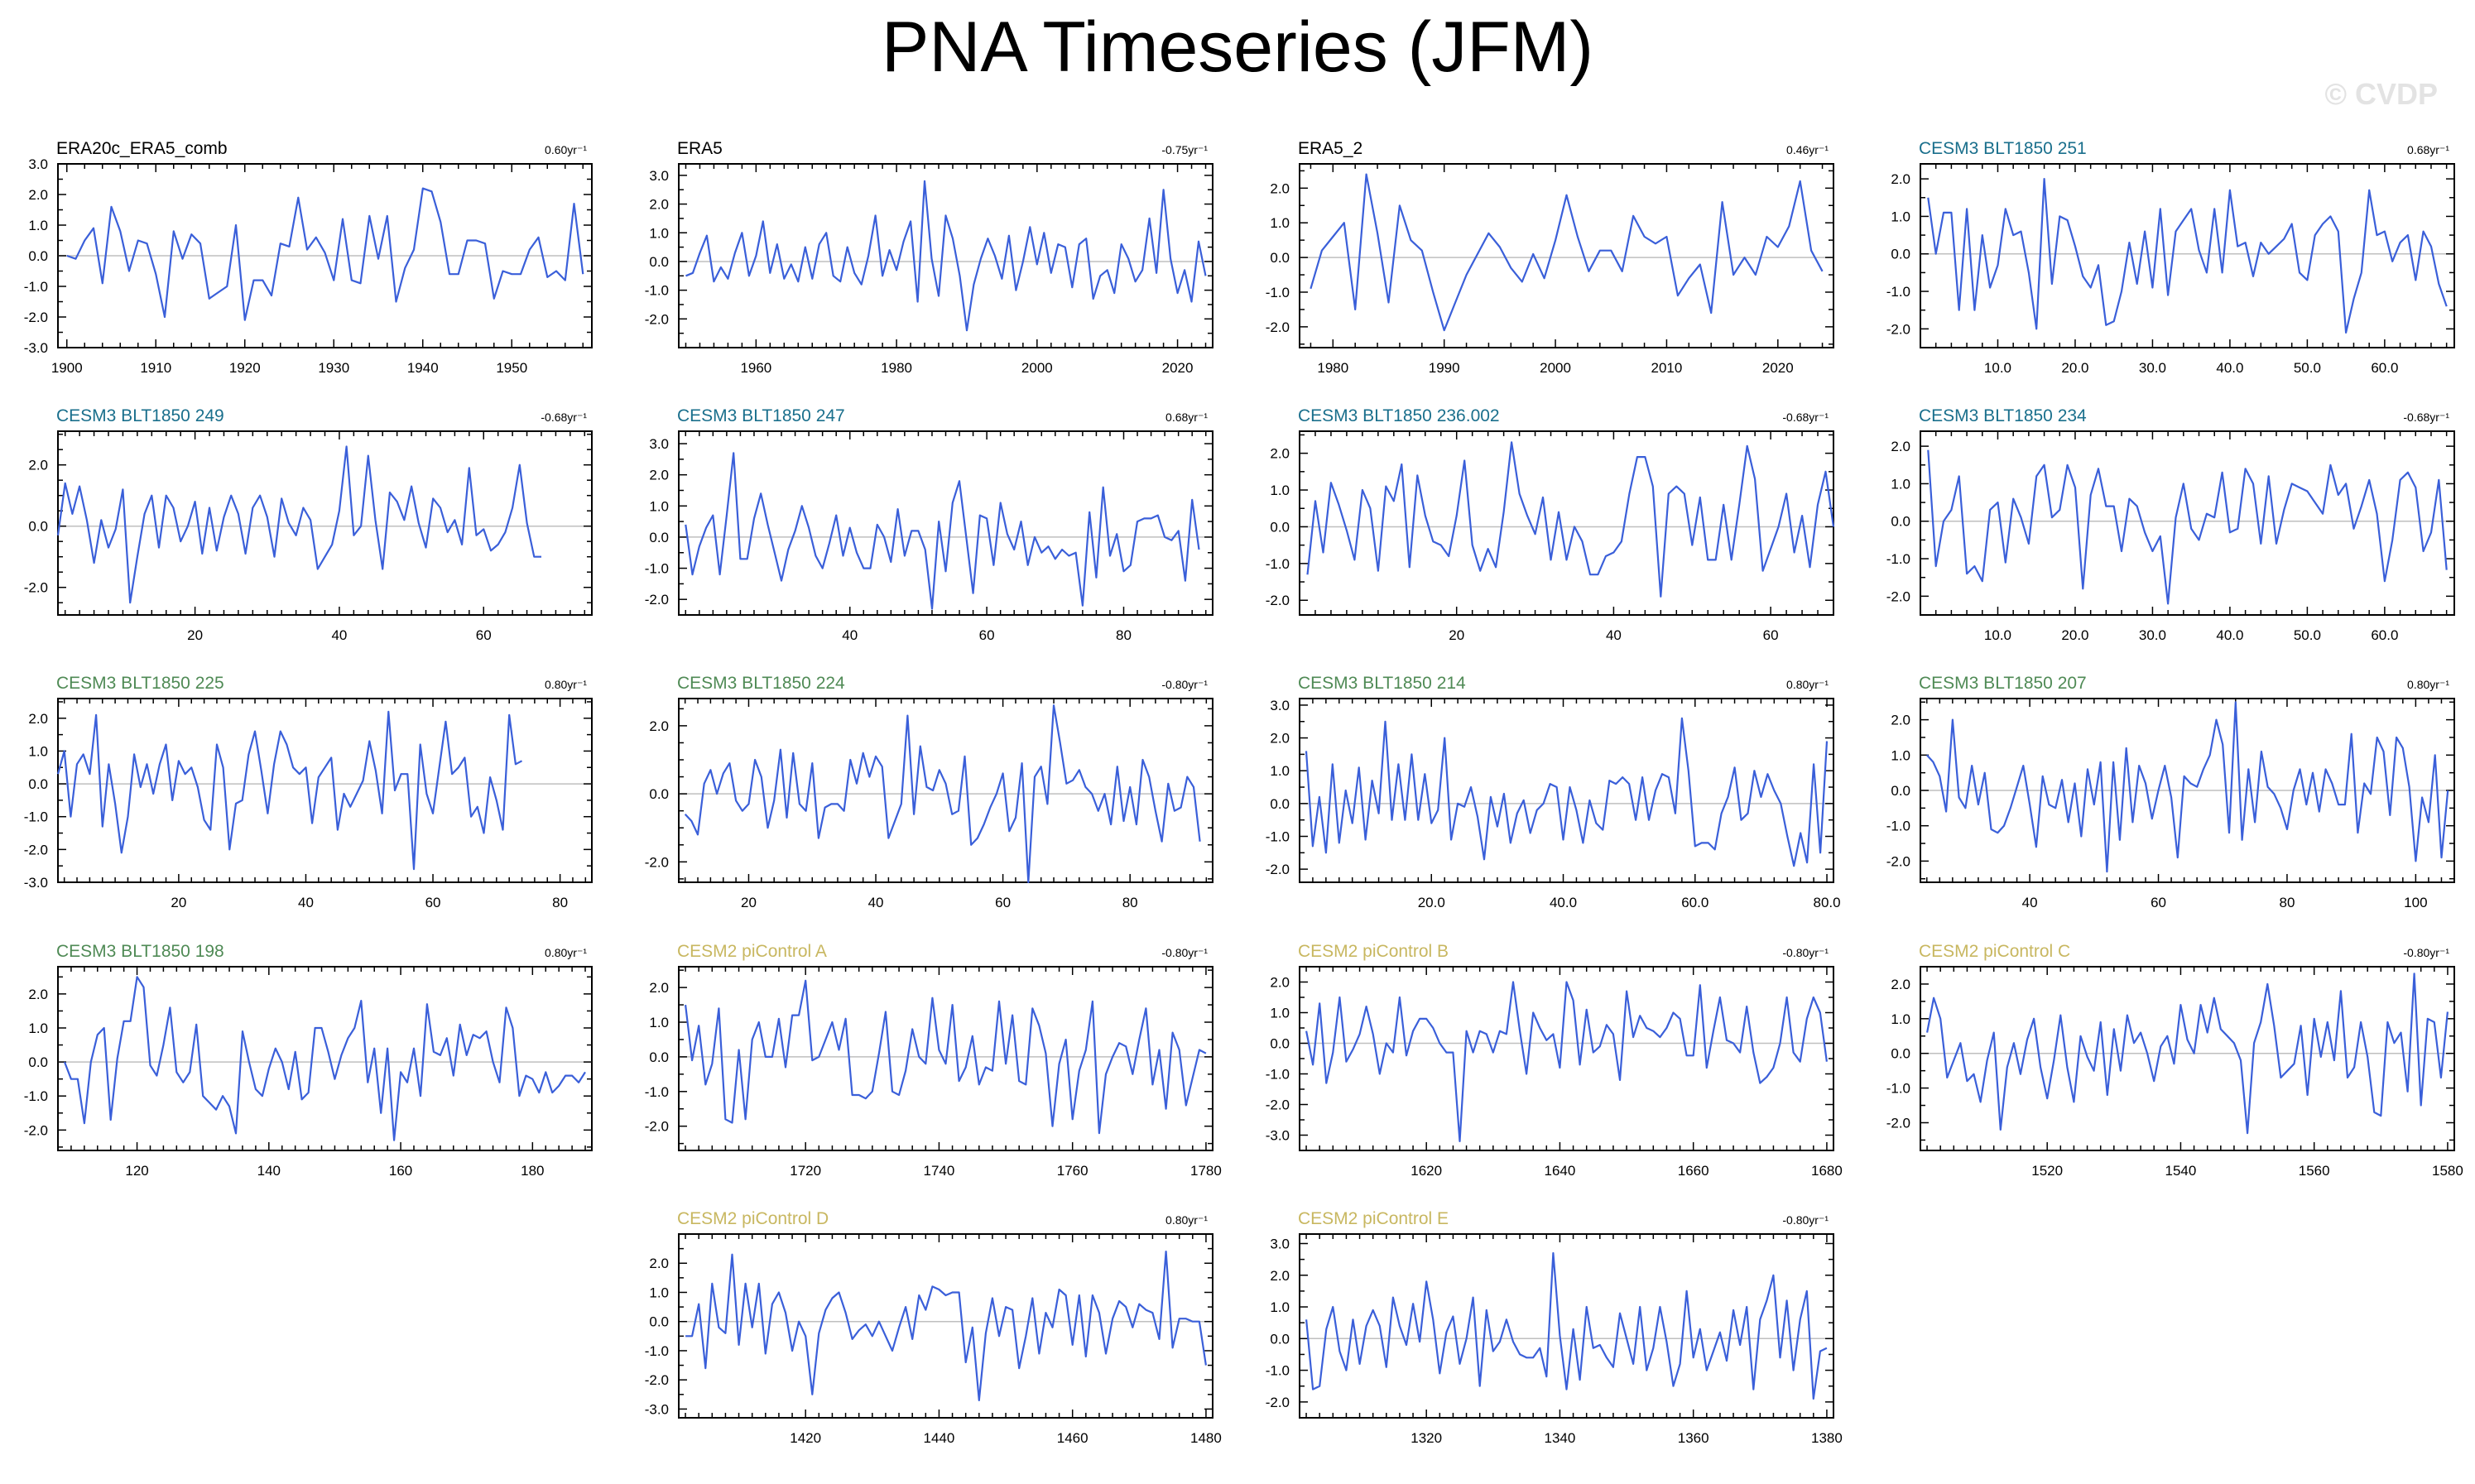 The image size is (2475, 1484). I want to click on y-tick-label: 3.0, so click(1280, 1243).